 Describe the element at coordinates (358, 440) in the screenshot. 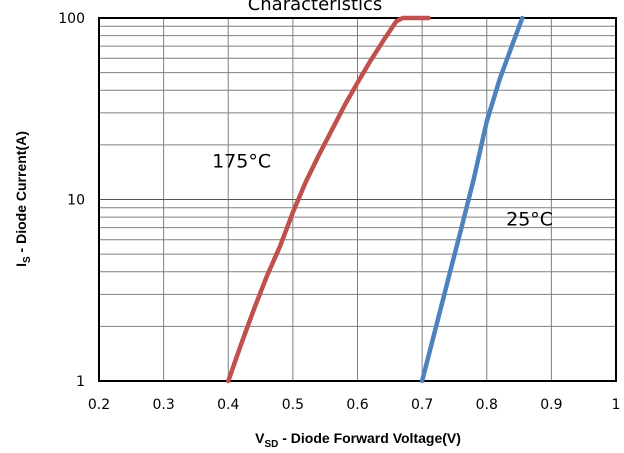

I see `x-axis-title: VSD - Diode Forward Voltage(V)` at that location.